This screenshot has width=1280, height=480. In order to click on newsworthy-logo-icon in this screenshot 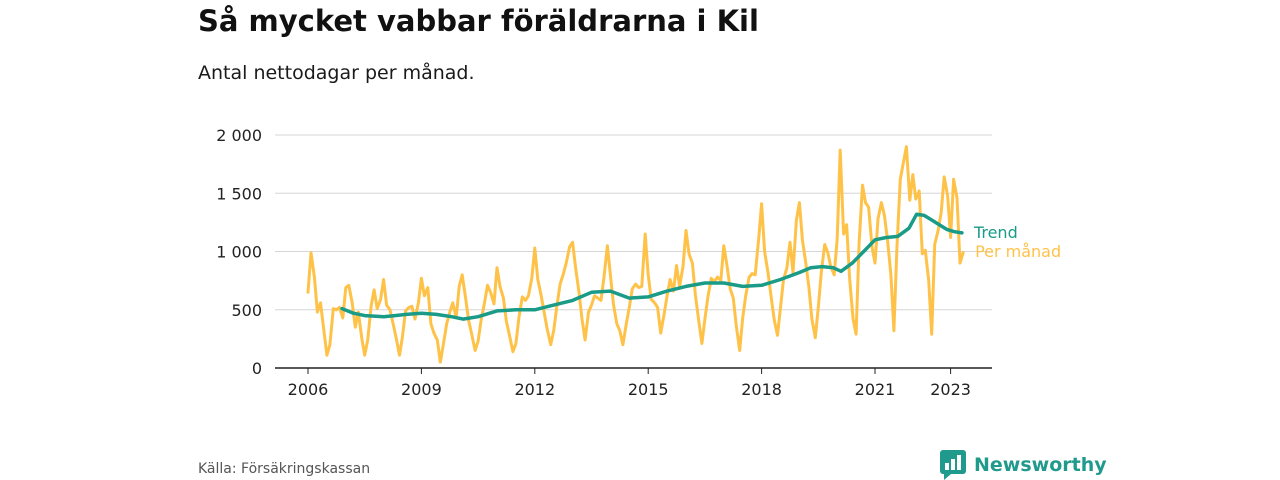, I will do `click(953, 465)`.